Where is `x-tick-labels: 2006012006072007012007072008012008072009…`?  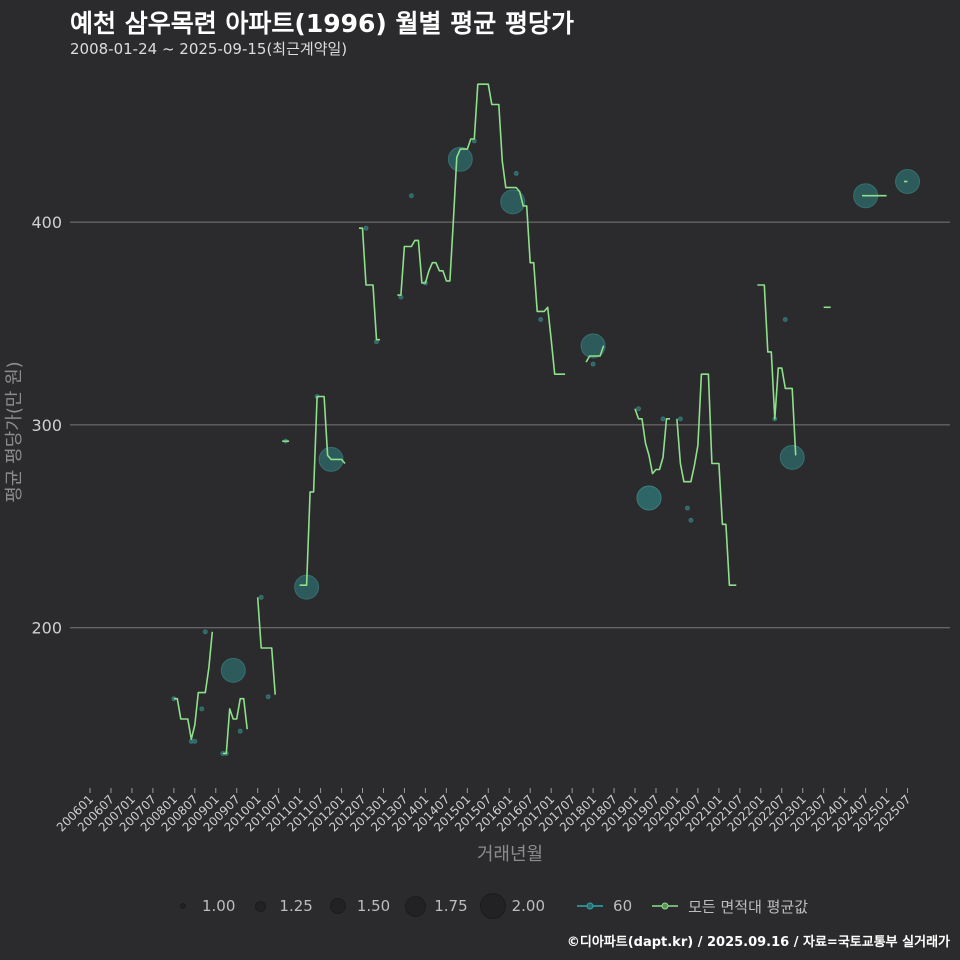
x-tick-labels: 2006012006072007012007072008012008072009… is located at coordinates (484, 811).